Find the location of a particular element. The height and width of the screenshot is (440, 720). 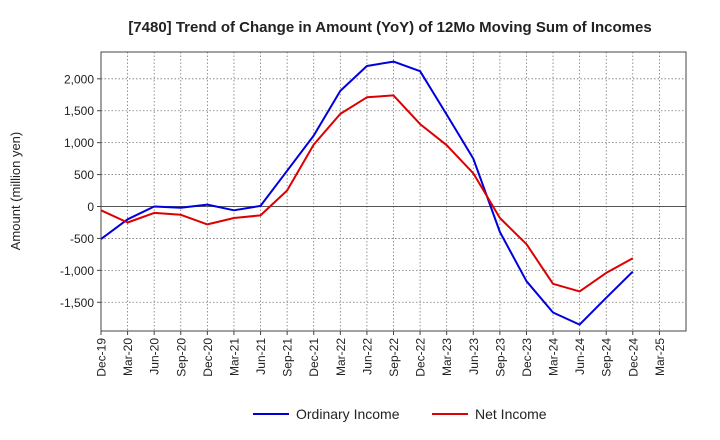

x-tick-label: Jun-22 is located at coordinates (367, 356).